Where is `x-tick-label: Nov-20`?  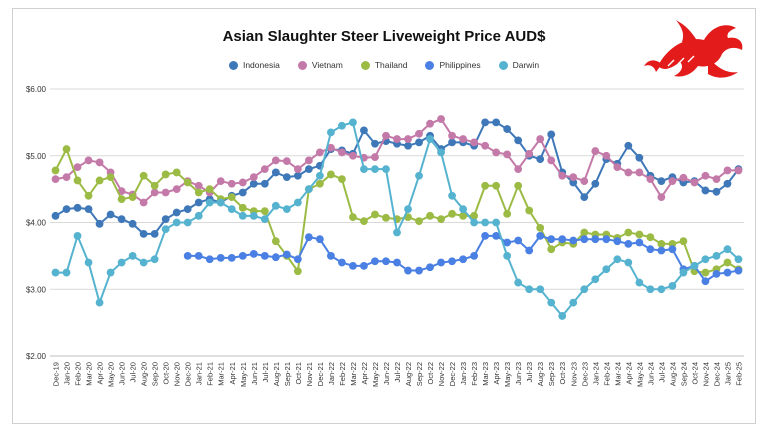
x-tick-label: Nov-20 is located at coordinates (177, 374).